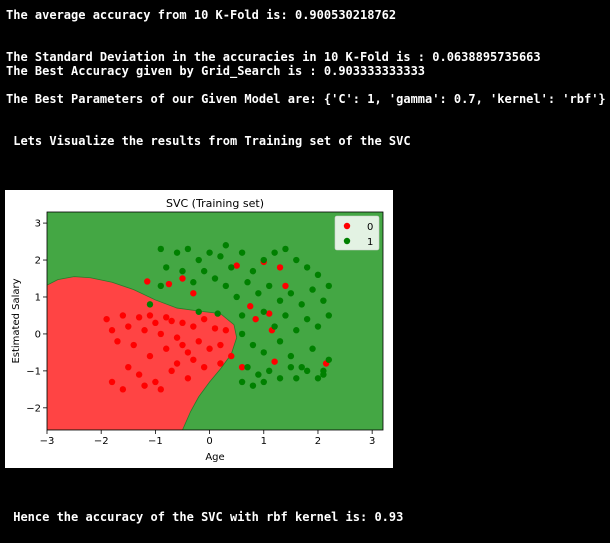  Describe the element at coordinates (215, 203) in the screenshot. I see `chart-title: SVC (Training set)` at that location.